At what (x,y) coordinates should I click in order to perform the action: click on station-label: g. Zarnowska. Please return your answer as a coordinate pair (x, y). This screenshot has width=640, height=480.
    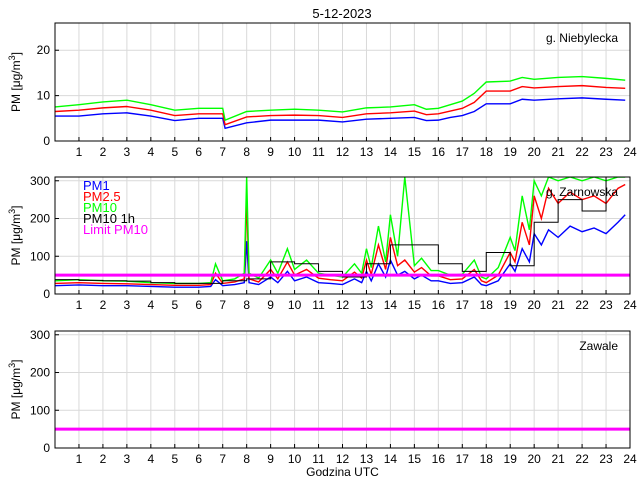
    Looking at the image, I should click on (582, 192).